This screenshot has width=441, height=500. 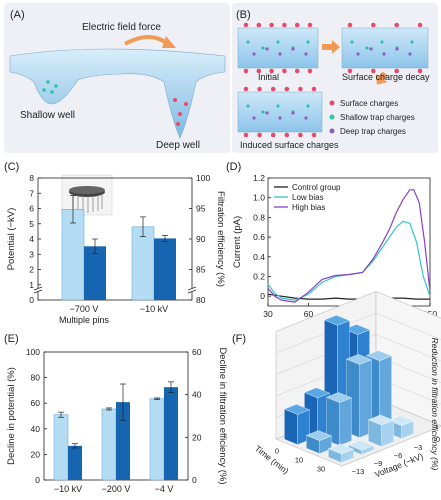 What do you see at coordinates (259, 178) in the screenshot?
I see `d-y-tick-label: 1.2` at bounding box center [259, 178].